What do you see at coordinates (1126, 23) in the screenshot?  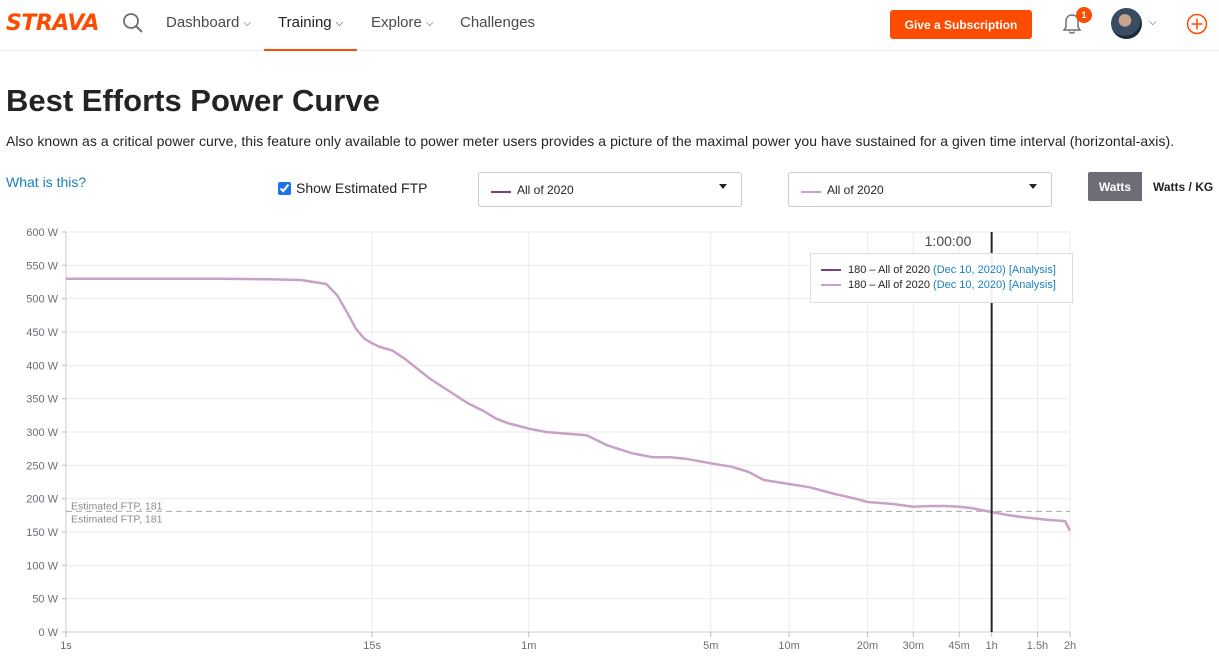 I see `avatar` at bounding box center [1126, 23].